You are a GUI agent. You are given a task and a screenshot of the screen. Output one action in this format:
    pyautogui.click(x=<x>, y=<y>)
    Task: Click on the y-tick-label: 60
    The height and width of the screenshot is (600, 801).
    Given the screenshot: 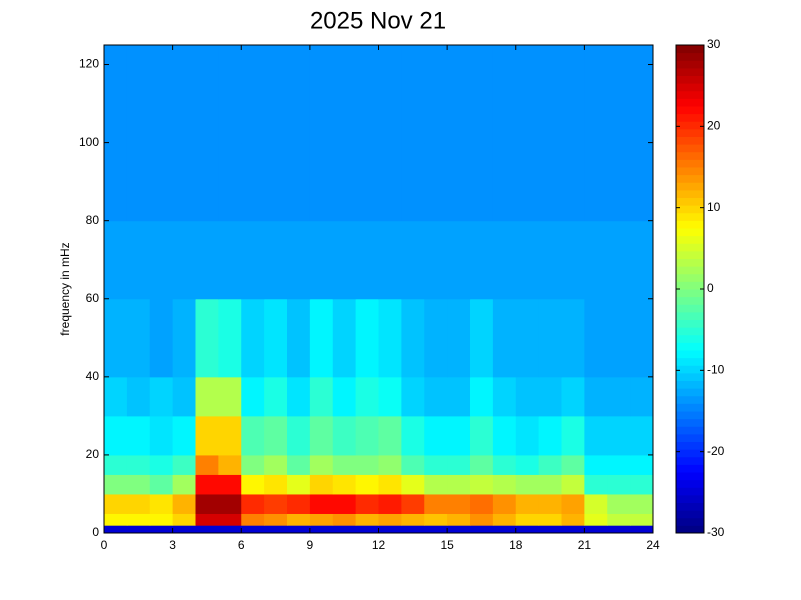 What is the action you would take?
    pyautogui.click(x=93, y=298)
    